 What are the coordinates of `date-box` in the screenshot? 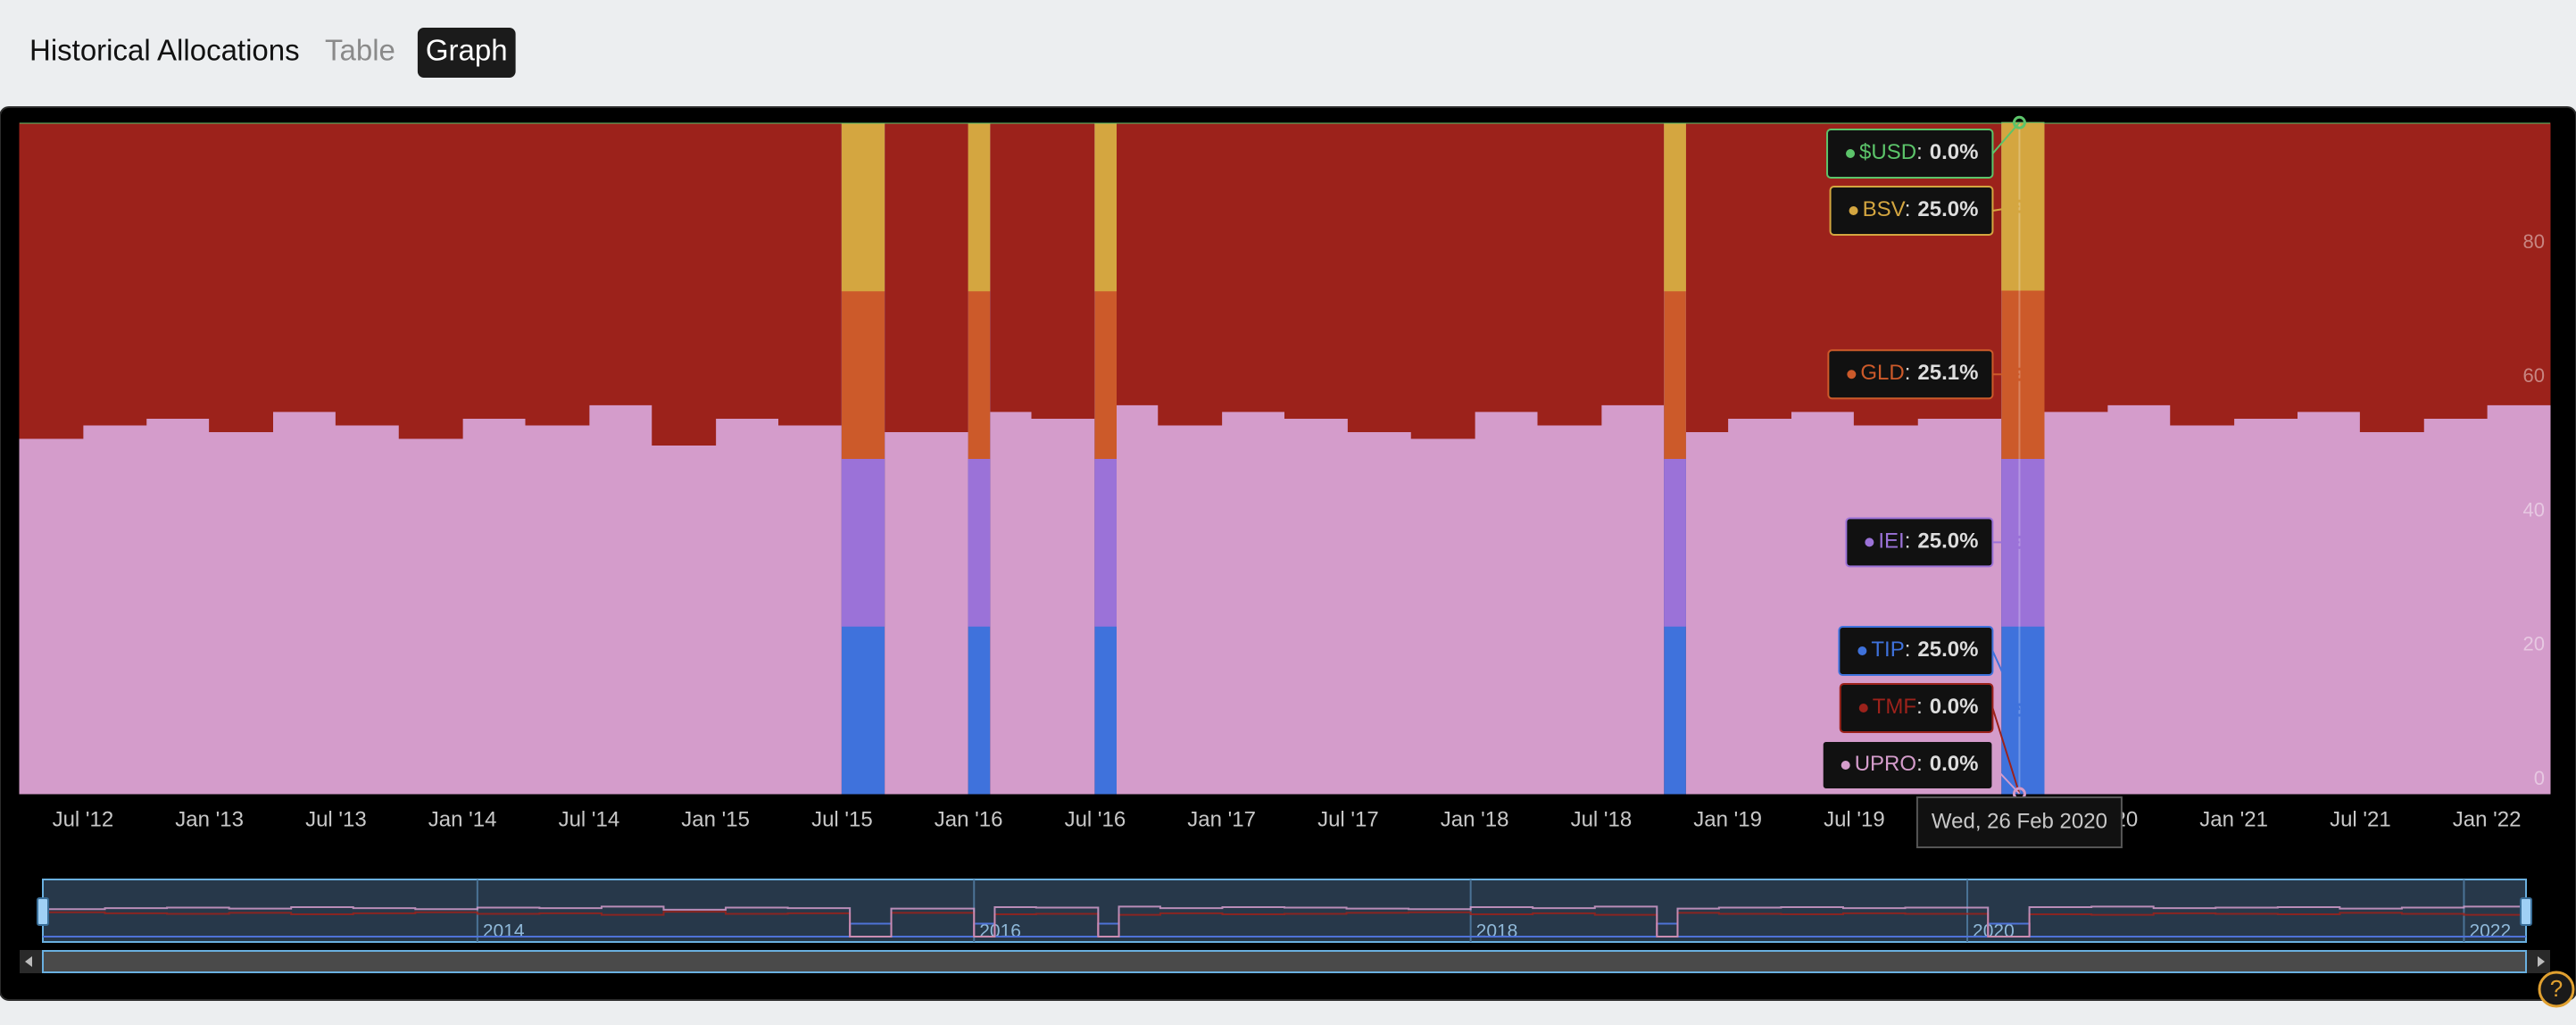 It's located at (2019, 822).